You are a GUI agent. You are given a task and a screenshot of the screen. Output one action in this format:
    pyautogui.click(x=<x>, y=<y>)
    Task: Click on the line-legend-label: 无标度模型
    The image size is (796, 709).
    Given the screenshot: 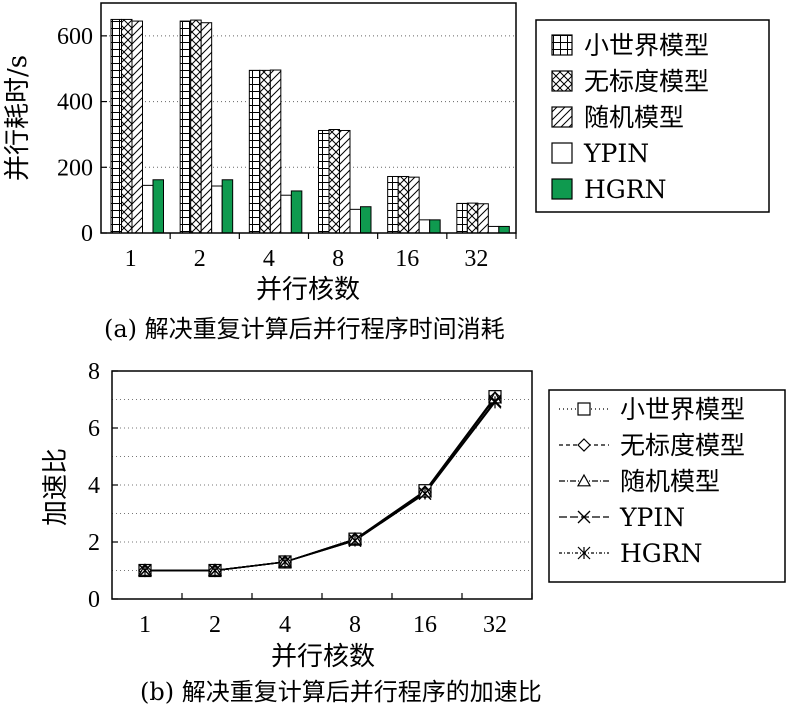 What is the action you would take?
    pyautogui.click(x=682, y=445)
    